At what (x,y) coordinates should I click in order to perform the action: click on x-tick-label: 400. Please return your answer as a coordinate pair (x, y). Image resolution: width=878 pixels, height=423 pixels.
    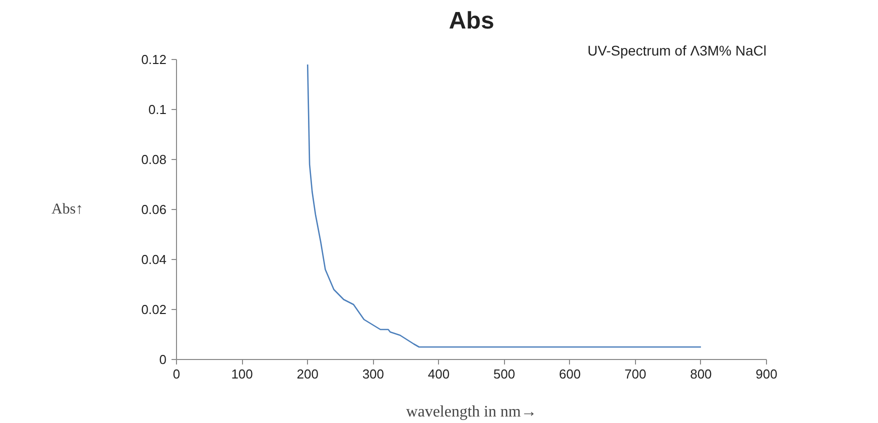
    Looking at the image, I should click on (439, 374).